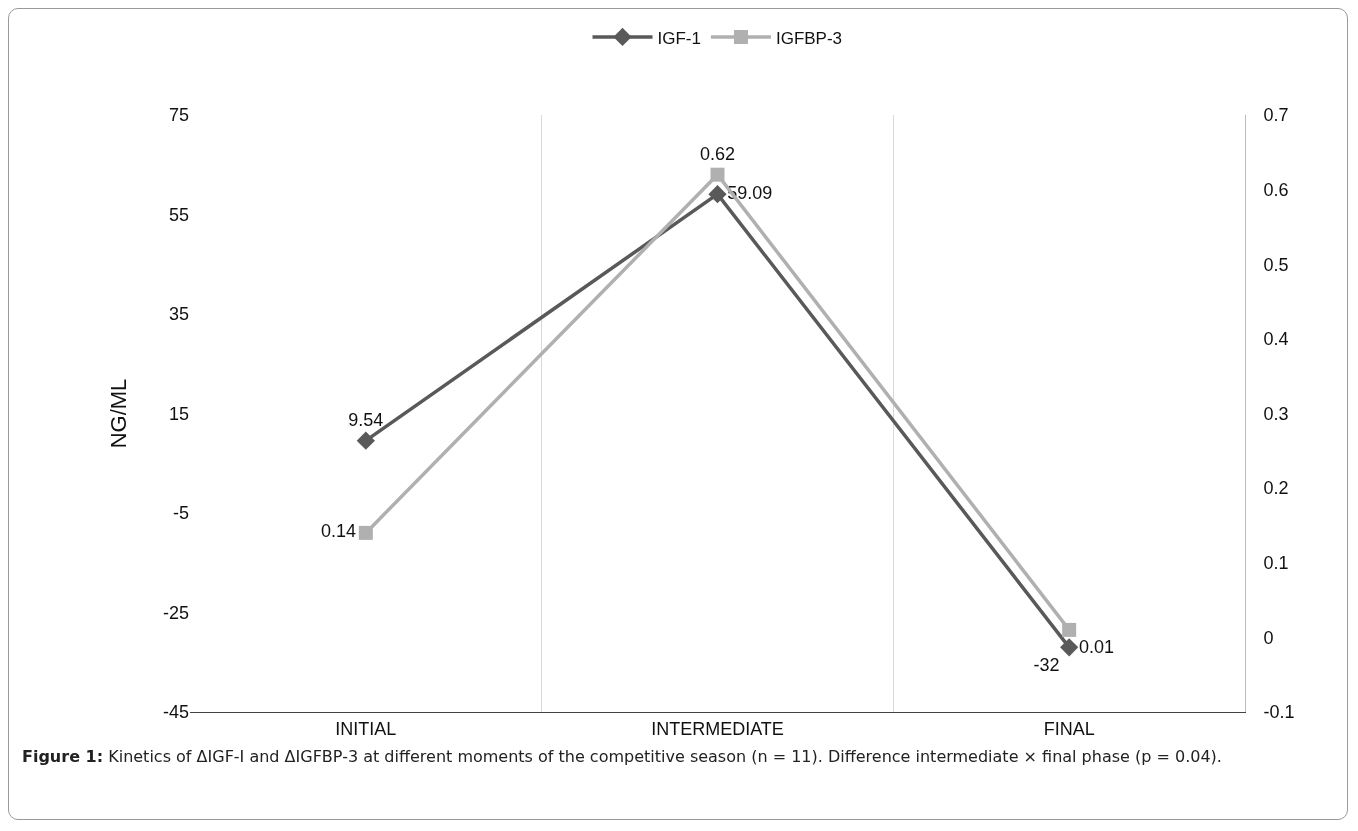 Image resolution: width=1358 pixels, height=831 pixels. What do you see at coordinates (1276, 563) in the screenshot?
I see `y2-tick-label: 0.1` at bounding box center [1276, 563].